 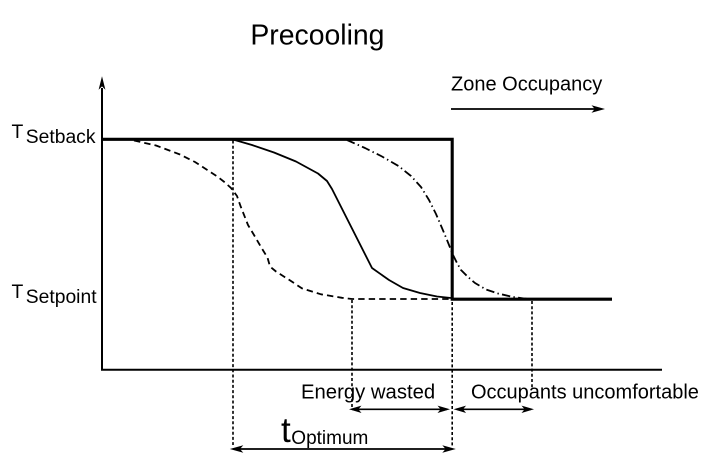 I want to click on svg-text: Setback, so click(x=61, y=137).